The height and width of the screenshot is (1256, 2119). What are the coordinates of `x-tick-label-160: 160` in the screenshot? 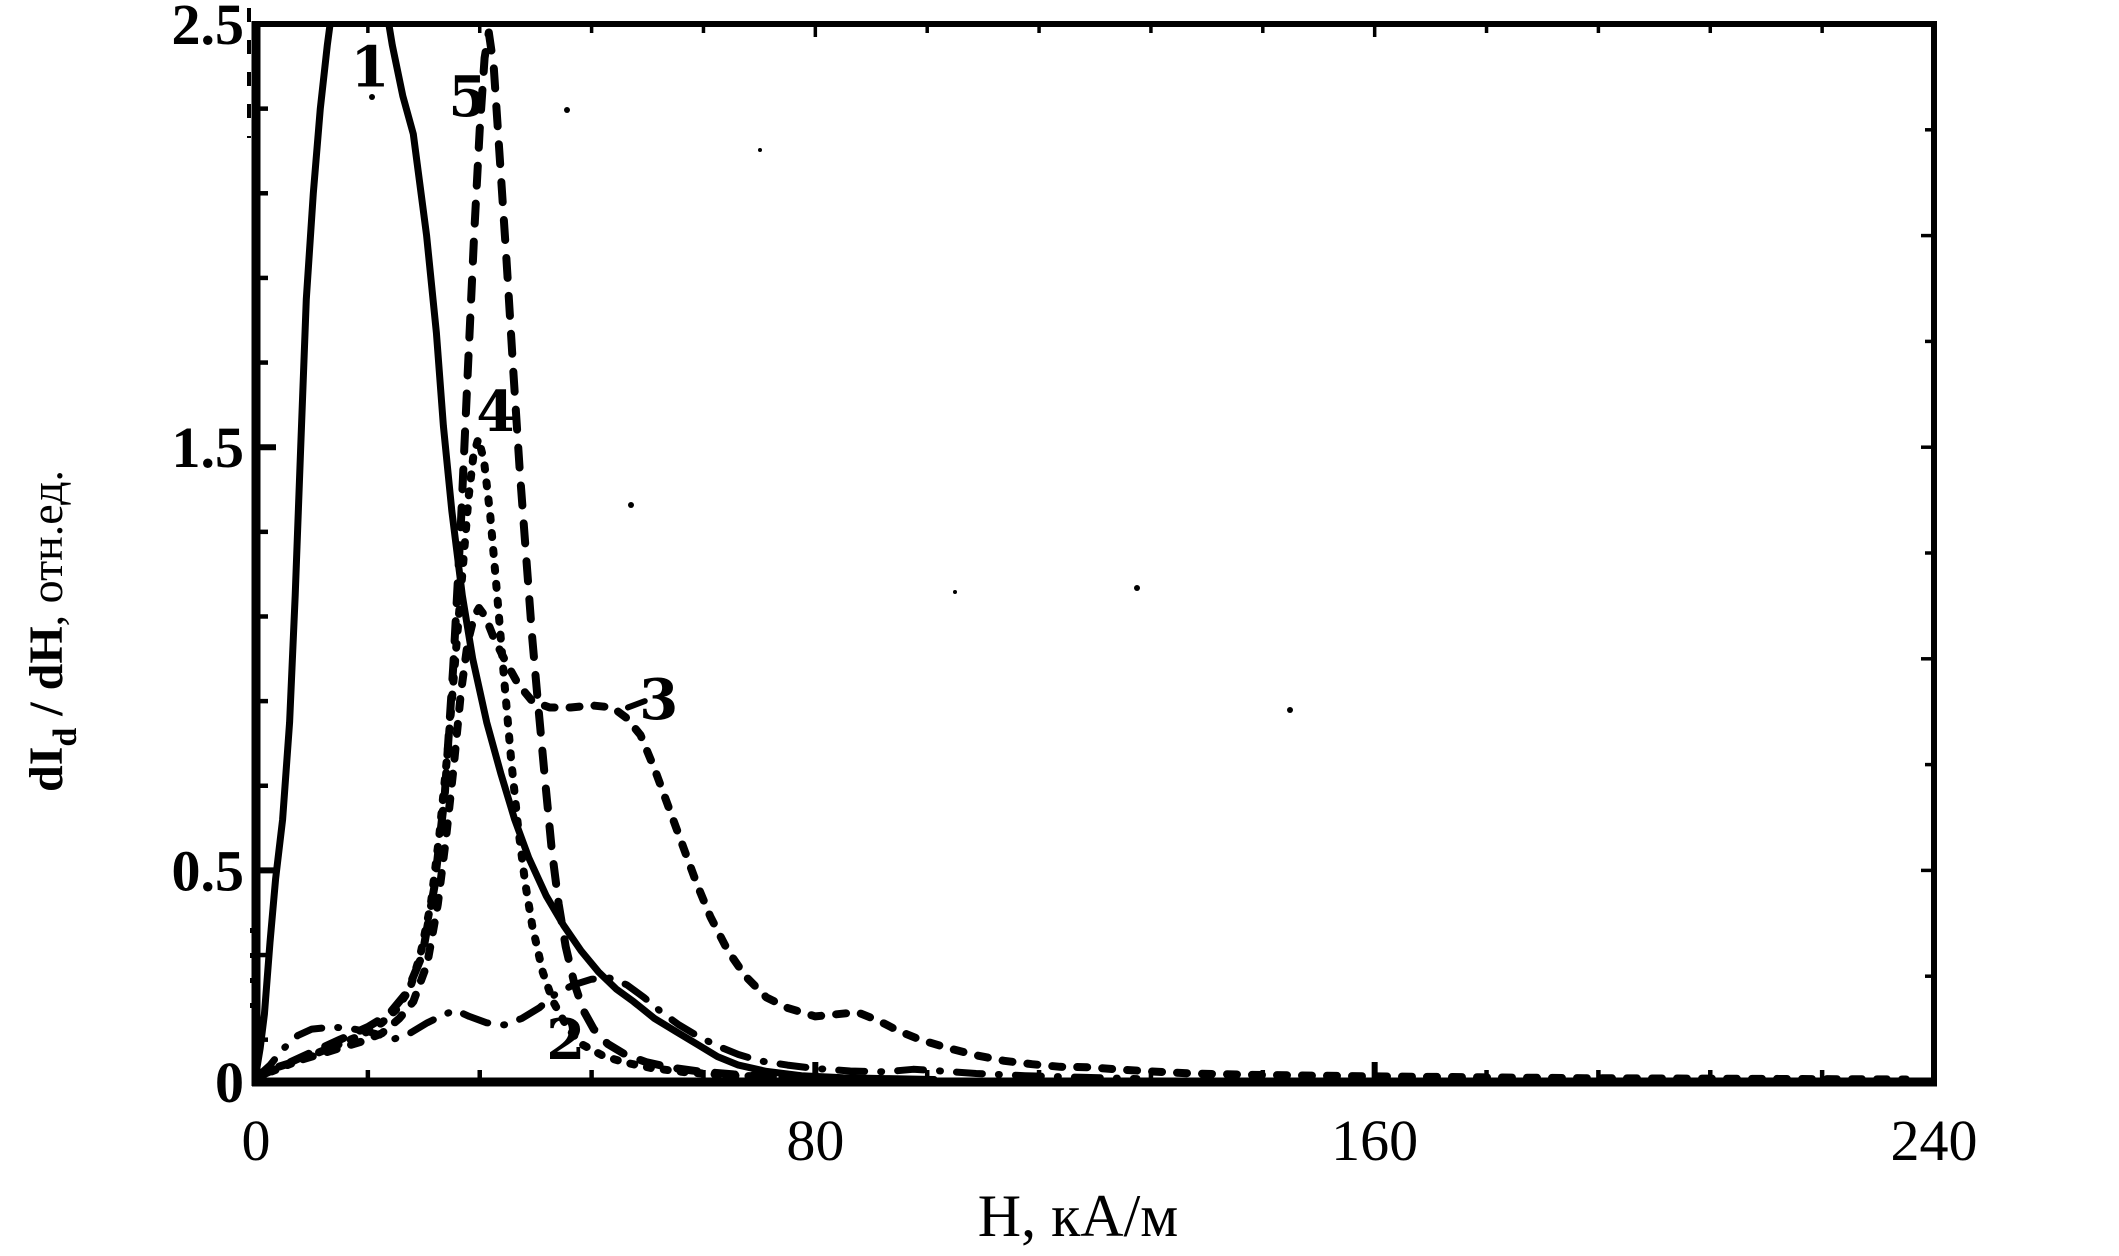 It's located at (1374, 1140).